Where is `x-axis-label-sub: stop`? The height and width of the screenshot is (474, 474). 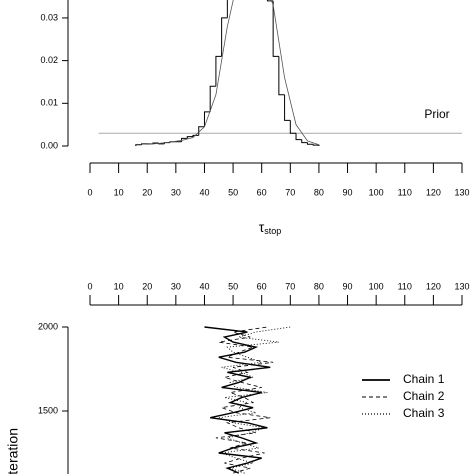 x-axis-label-sub: stop is located at coordinates (272, 231).